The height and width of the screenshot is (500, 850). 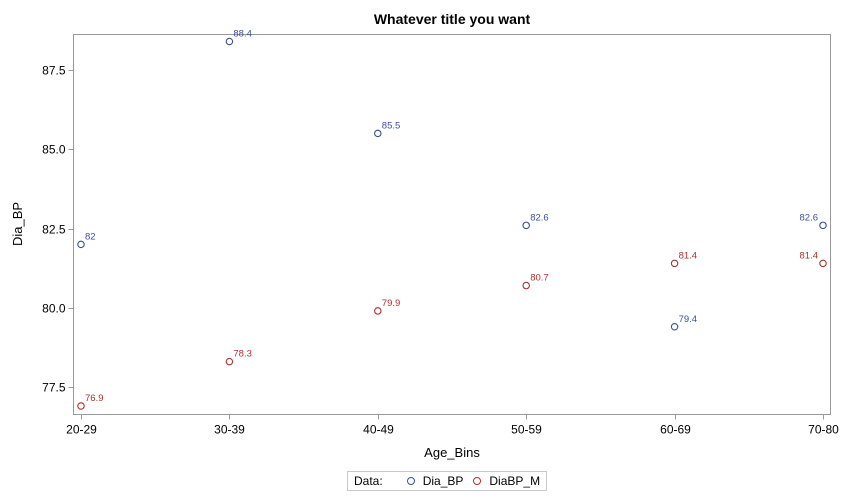 I want to click on y-axis: 77.5 80.0 82.5 85.0 87.5, so click(x=58, y=229).